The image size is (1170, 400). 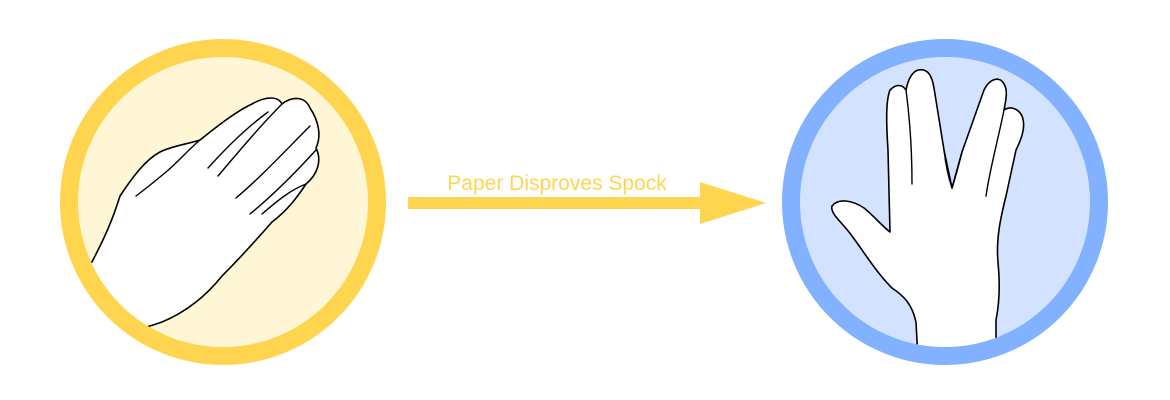 What do you see at coordinates (733, 203) in the screenshot?
I see `arrow-head-icon` at bounding box center [733, 203].